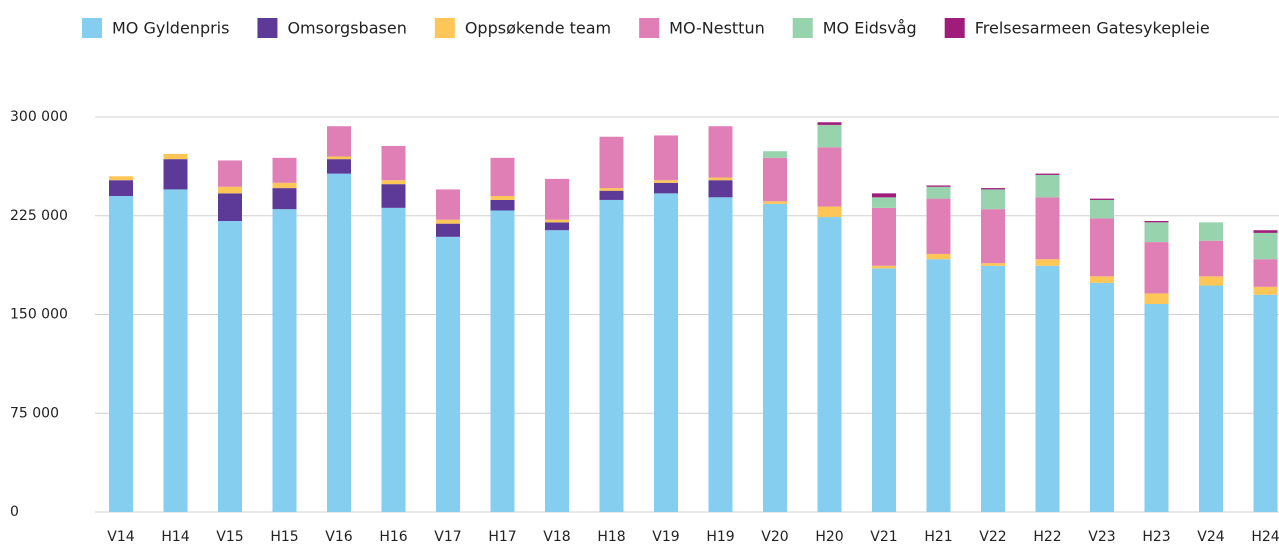 This screenshot has height=547, width=1279. What do you see at coordinates (1047, 537) in the screenshot?
I see `x-tick-label: H22` at bounding box center [1047, 537].